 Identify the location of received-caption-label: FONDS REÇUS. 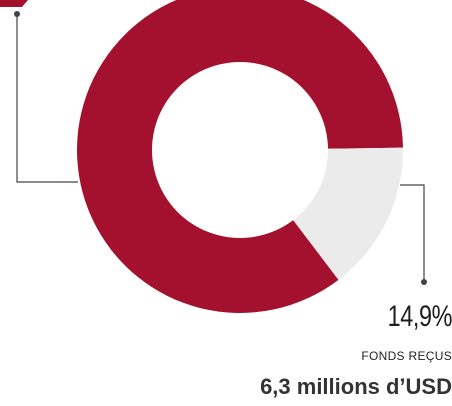
(406, 356).